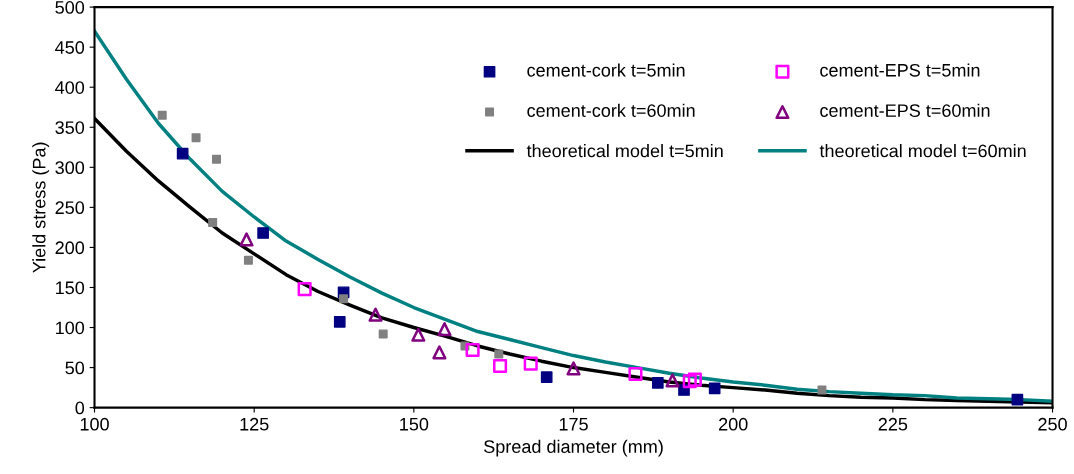  Describe the element at coordinates (70, 168) in the screenshot. I see `y-tick-label: 300` at that location.